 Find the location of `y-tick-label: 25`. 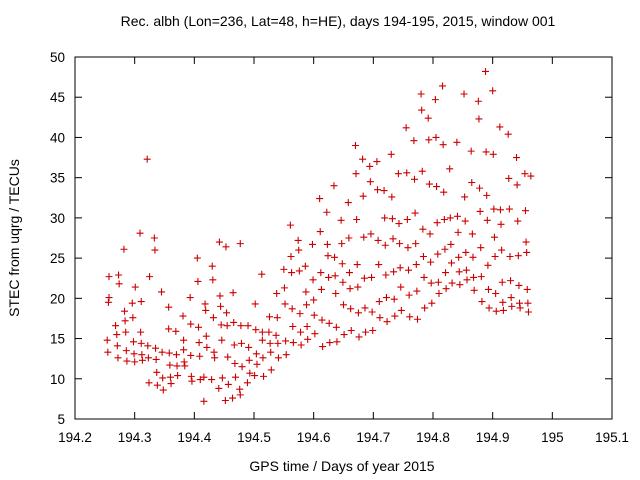

y-tick-label: 25 is located at coordinates (57, 258).